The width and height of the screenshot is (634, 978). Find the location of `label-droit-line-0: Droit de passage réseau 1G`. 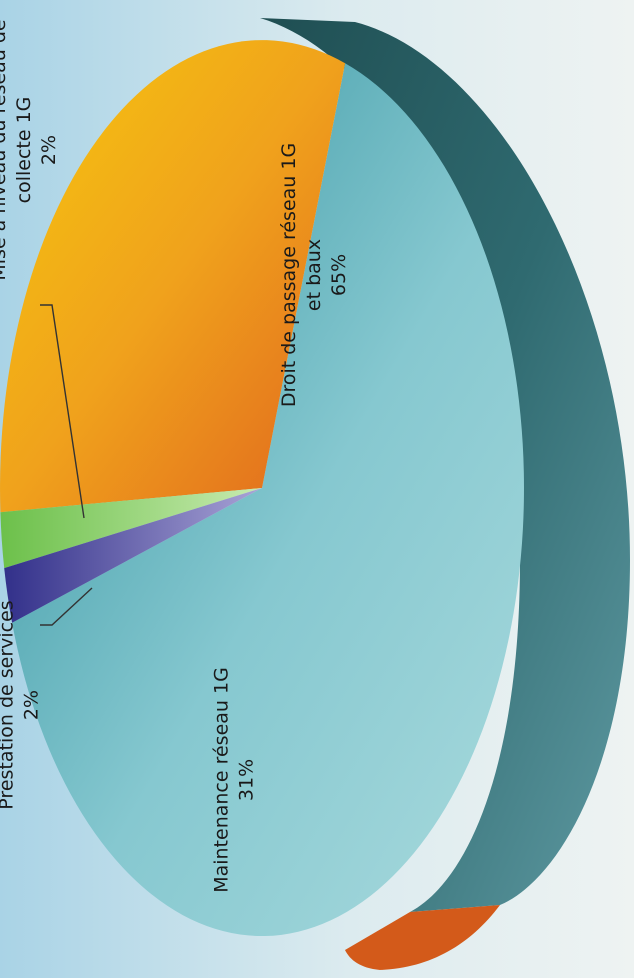

label-droit-line-0: Droit de passage réseau 1G is located at coordinates (289, 275).